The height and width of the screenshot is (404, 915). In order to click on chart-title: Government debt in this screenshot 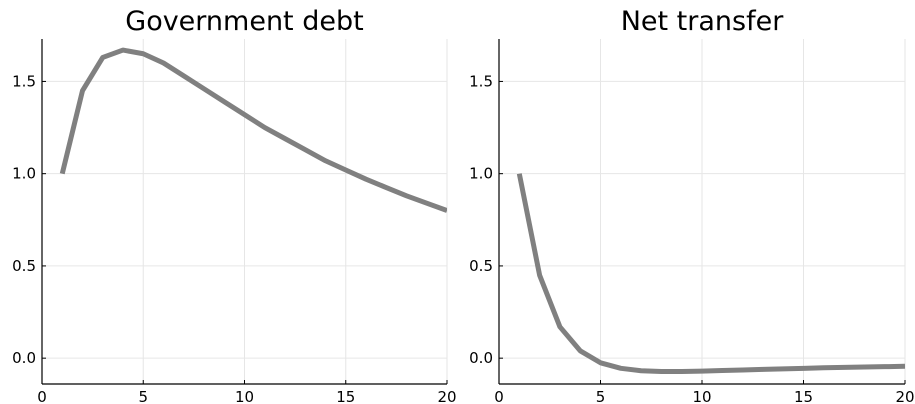, I will do `click(244, 21)`.